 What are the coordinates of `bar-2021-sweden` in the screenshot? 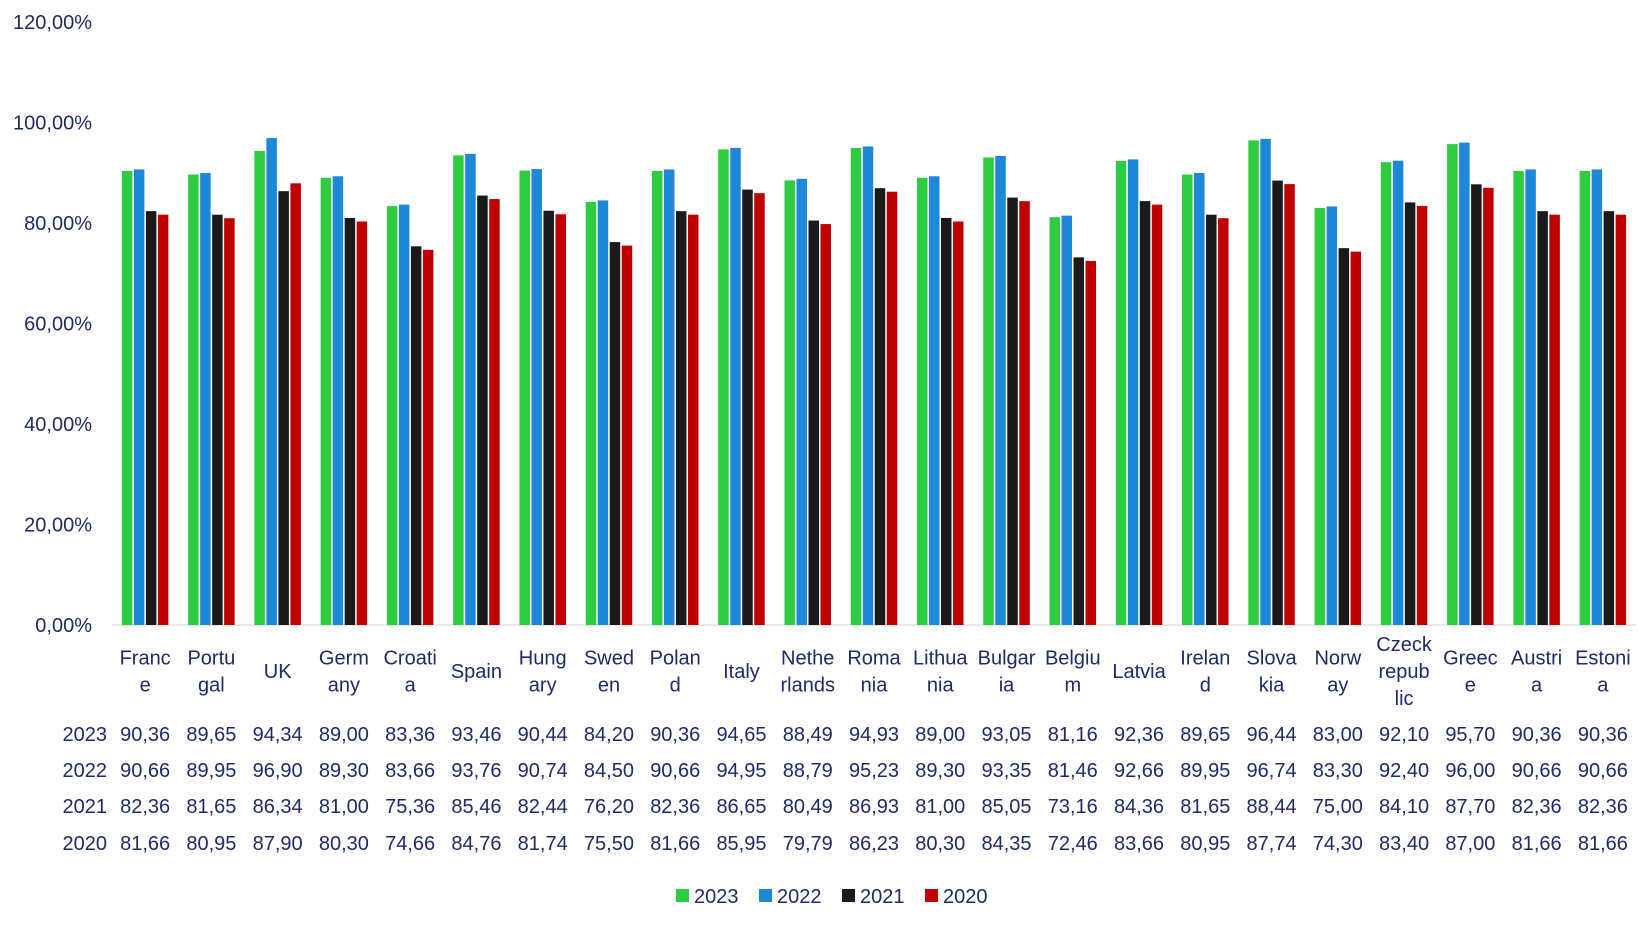 It's located at (615, 433).